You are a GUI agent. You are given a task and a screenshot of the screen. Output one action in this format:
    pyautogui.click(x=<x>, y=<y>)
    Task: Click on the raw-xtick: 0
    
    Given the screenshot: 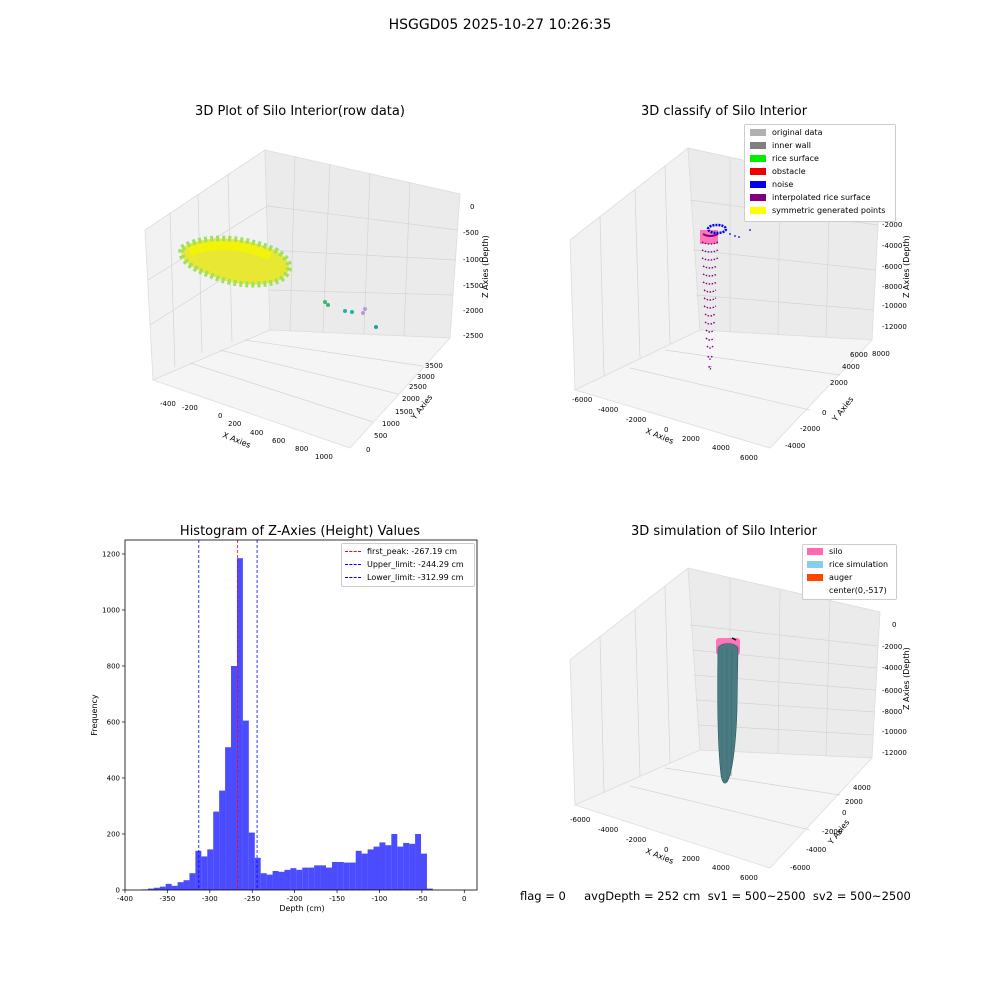 What is the action you would take?
    pyautogui.click(x=220, y=416)
    